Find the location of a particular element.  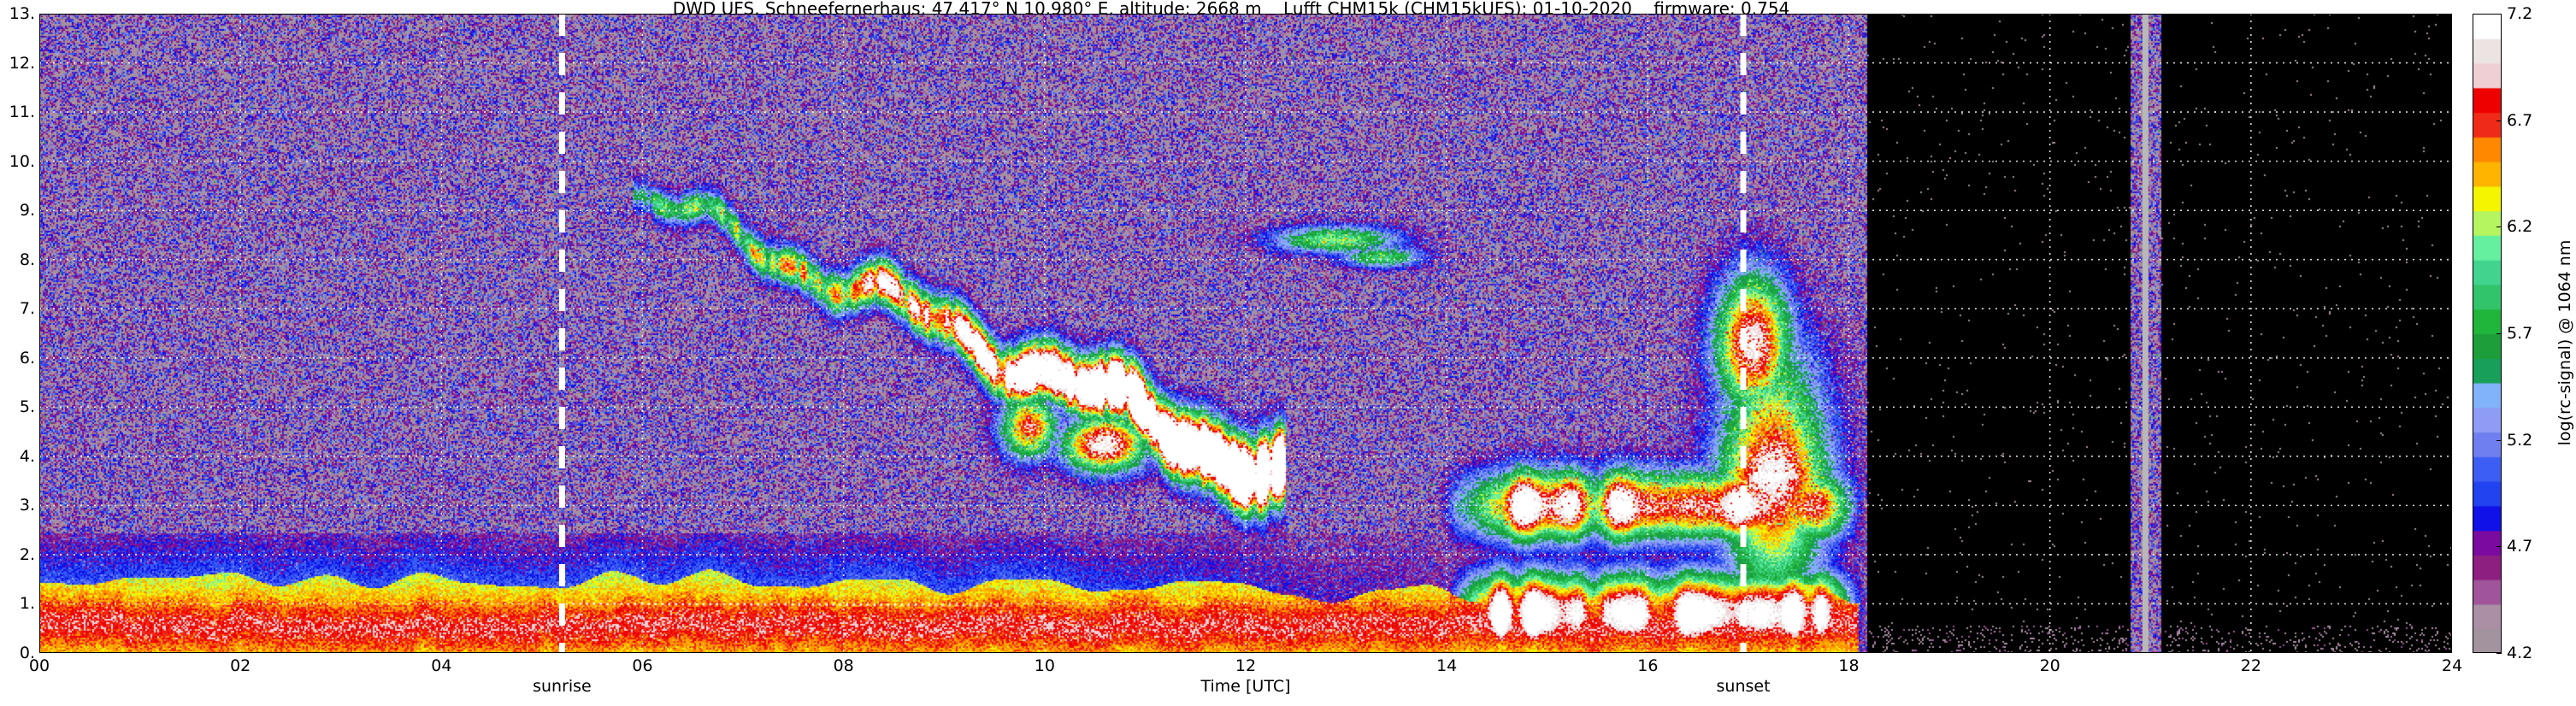

x-tick-10: 10 is located at coordinates (1045, 665).